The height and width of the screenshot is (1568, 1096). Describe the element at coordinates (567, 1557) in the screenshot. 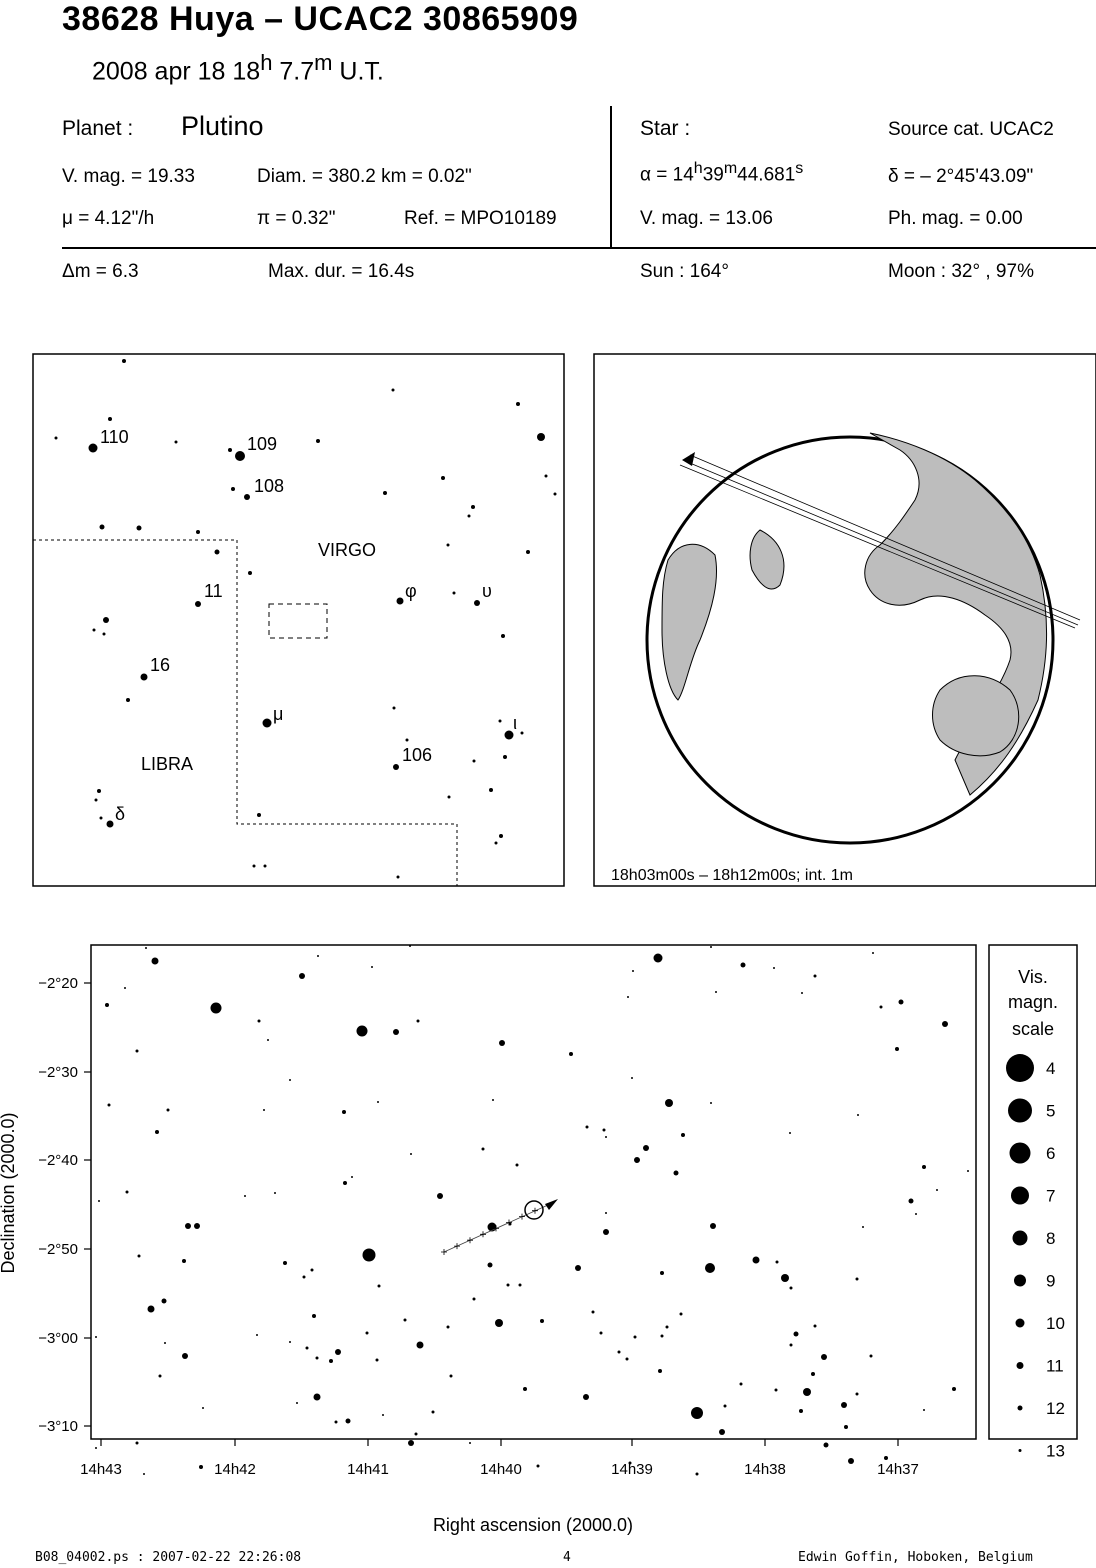

I see `footer-page: 4` at that location.